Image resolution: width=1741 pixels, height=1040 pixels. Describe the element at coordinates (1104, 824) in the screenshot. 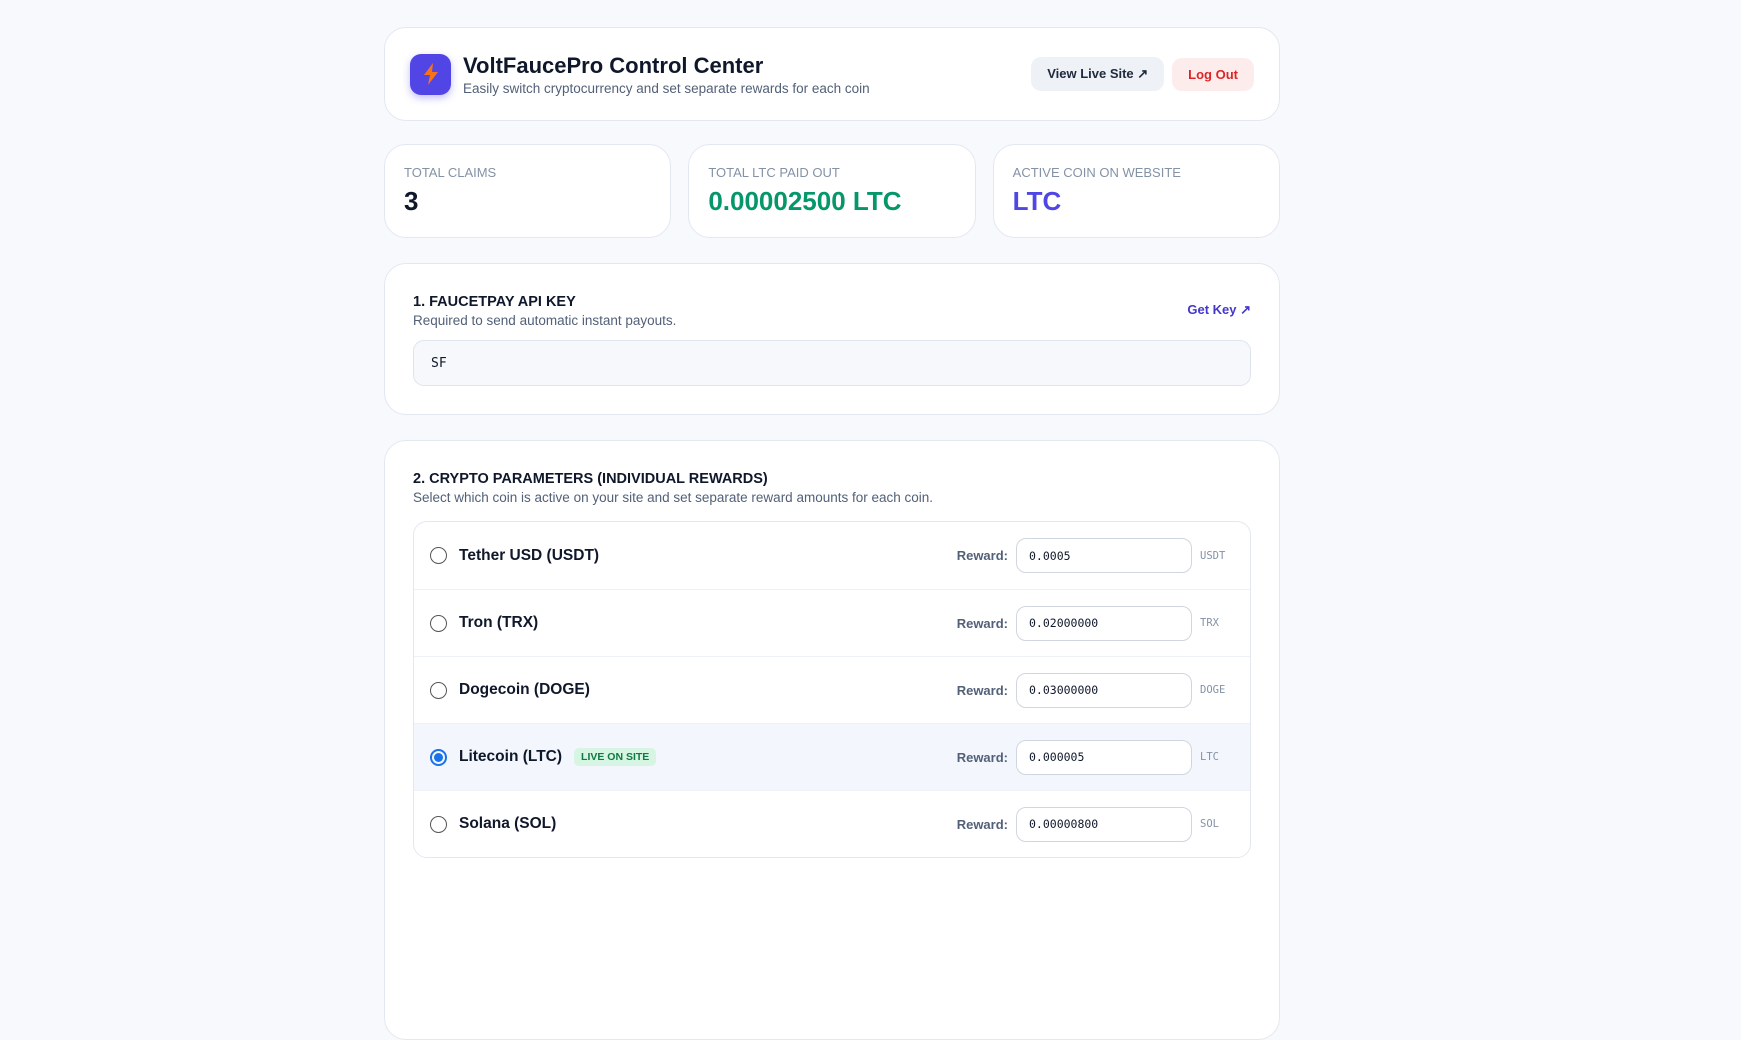

I see `reward-input: 0.00000800` at that location.